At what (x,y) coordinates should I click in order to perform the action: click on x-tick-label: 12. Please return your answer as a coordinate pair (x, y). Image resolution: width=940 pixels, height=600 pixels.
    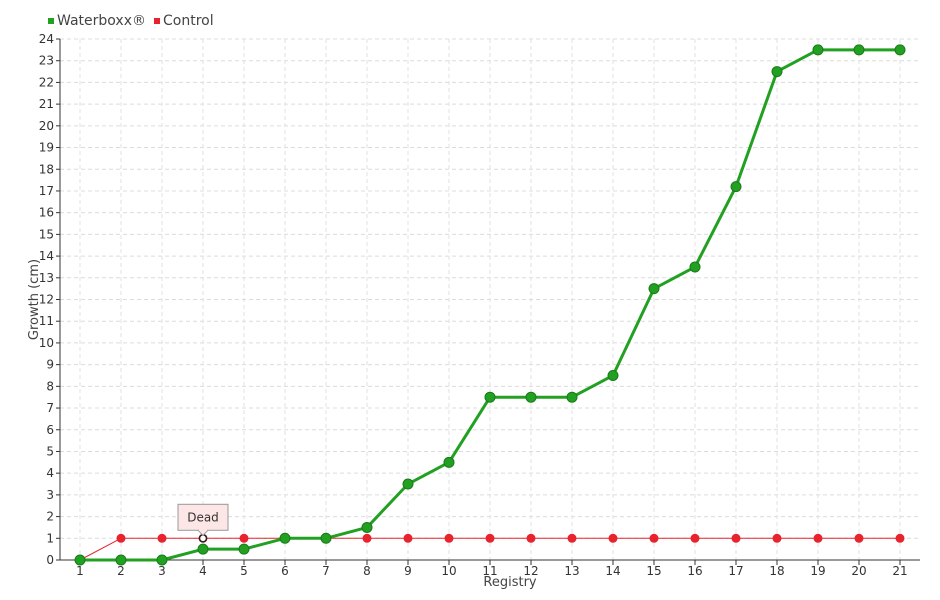
    Looking at the image, I should click on (530, 571).